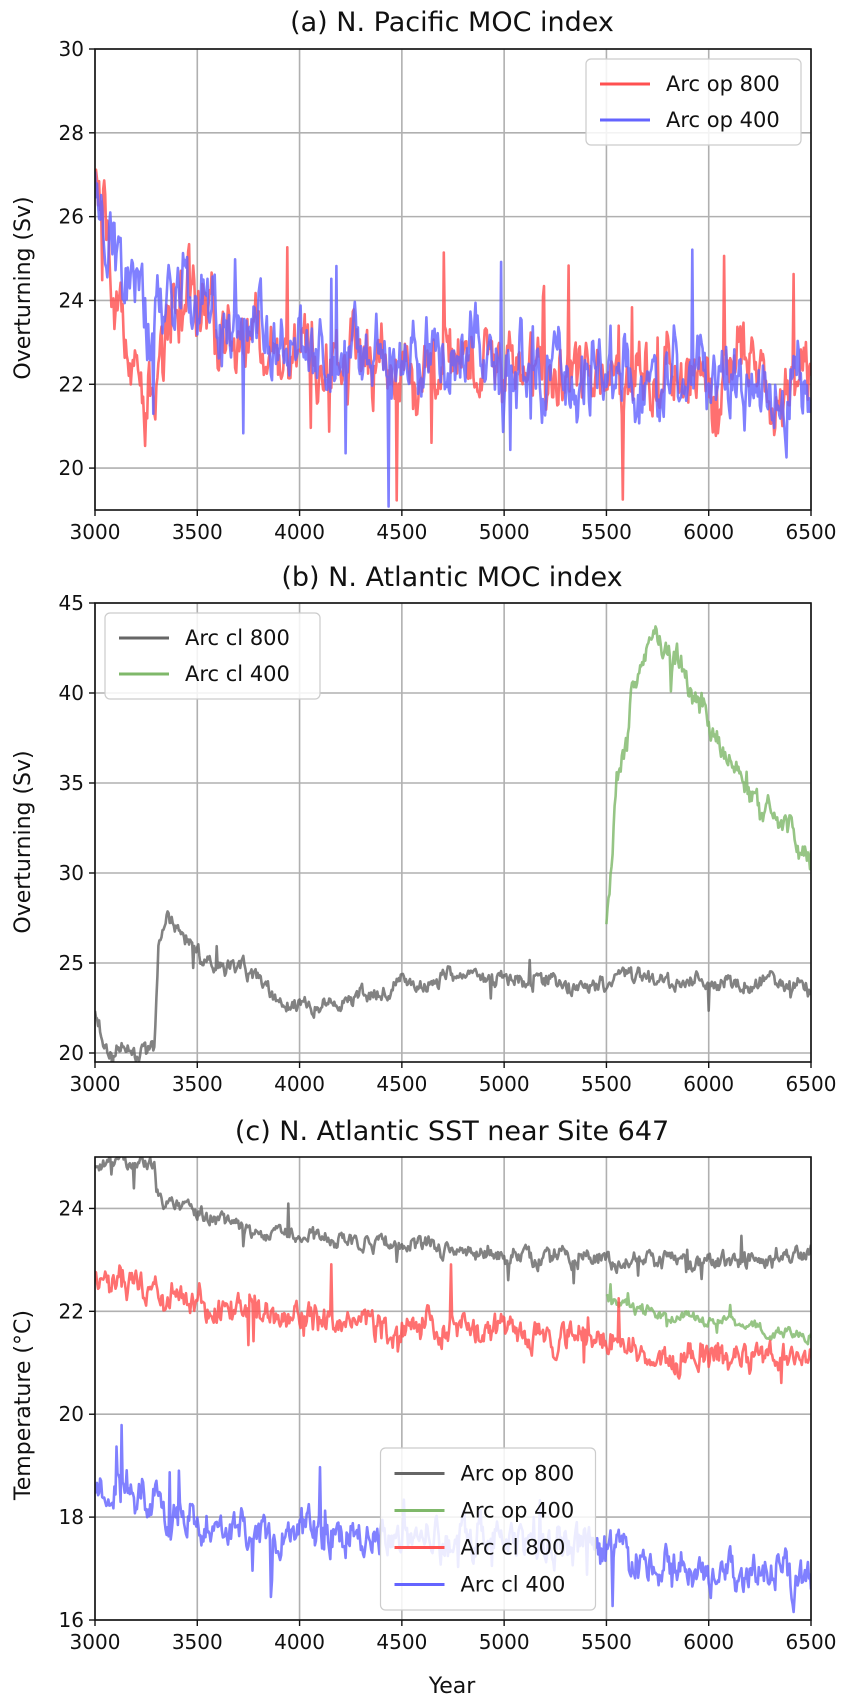 Image resolution: width=846 pixels, height=1701 pixels. Describe the element at coordinates (452, 22) in the screenshot. I see `panel-a-title: (a) N. Pacific MOC index` at that location.